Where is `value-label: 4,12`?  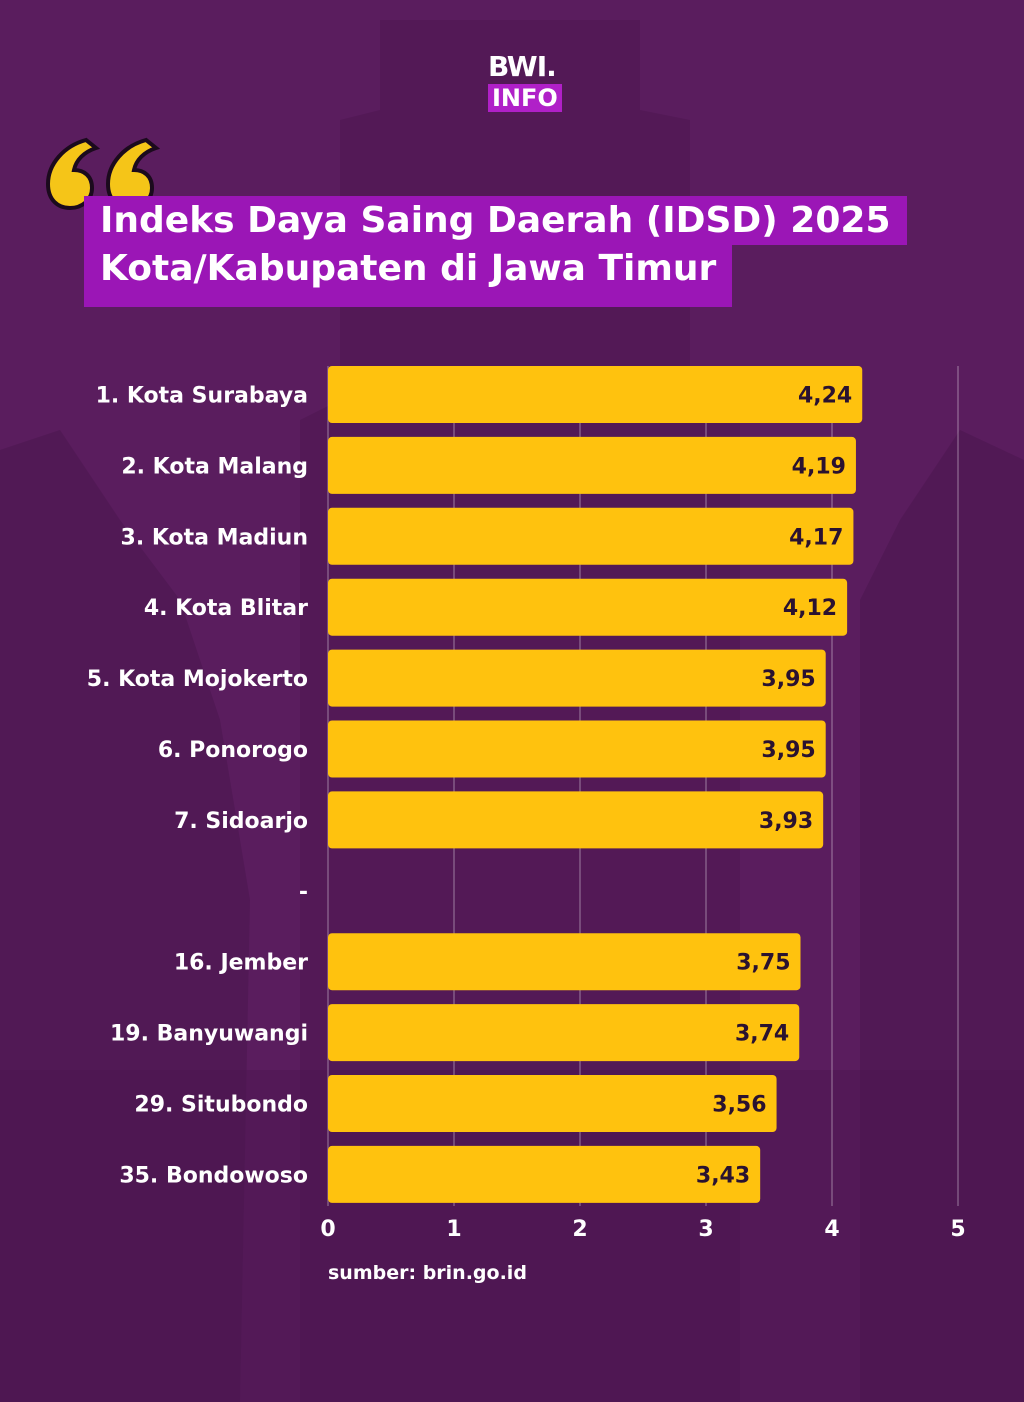 value-label: 4,12 is located at coordinates (810, 608).